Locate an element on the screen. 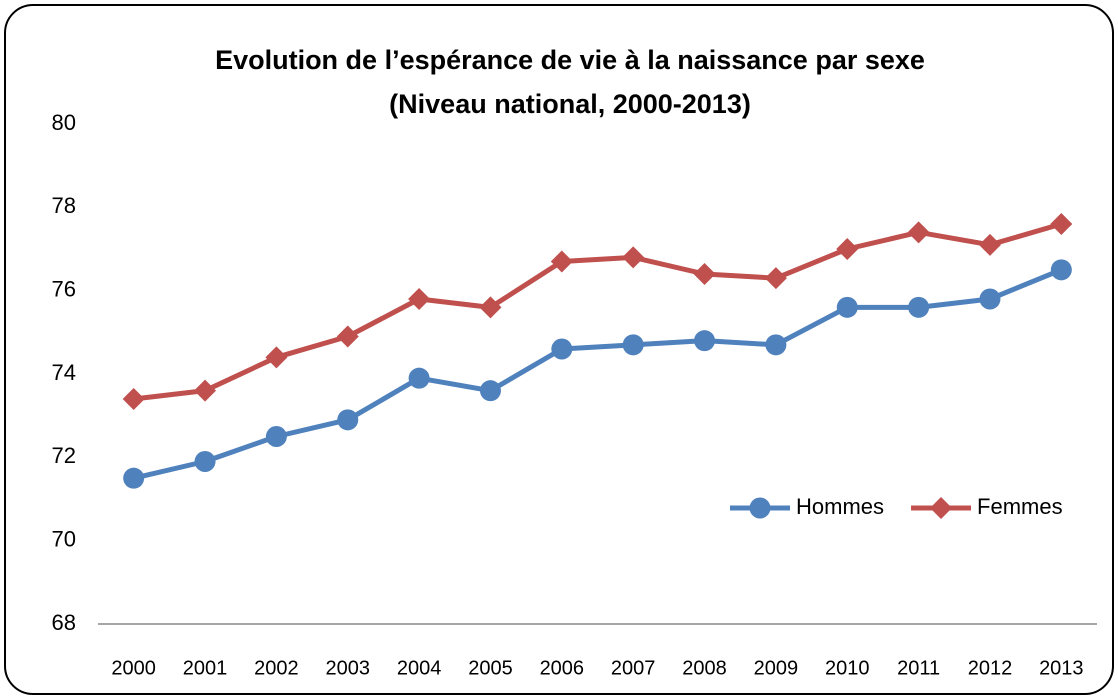  y-tick-label: 68 is located at coordinates (64, 622).